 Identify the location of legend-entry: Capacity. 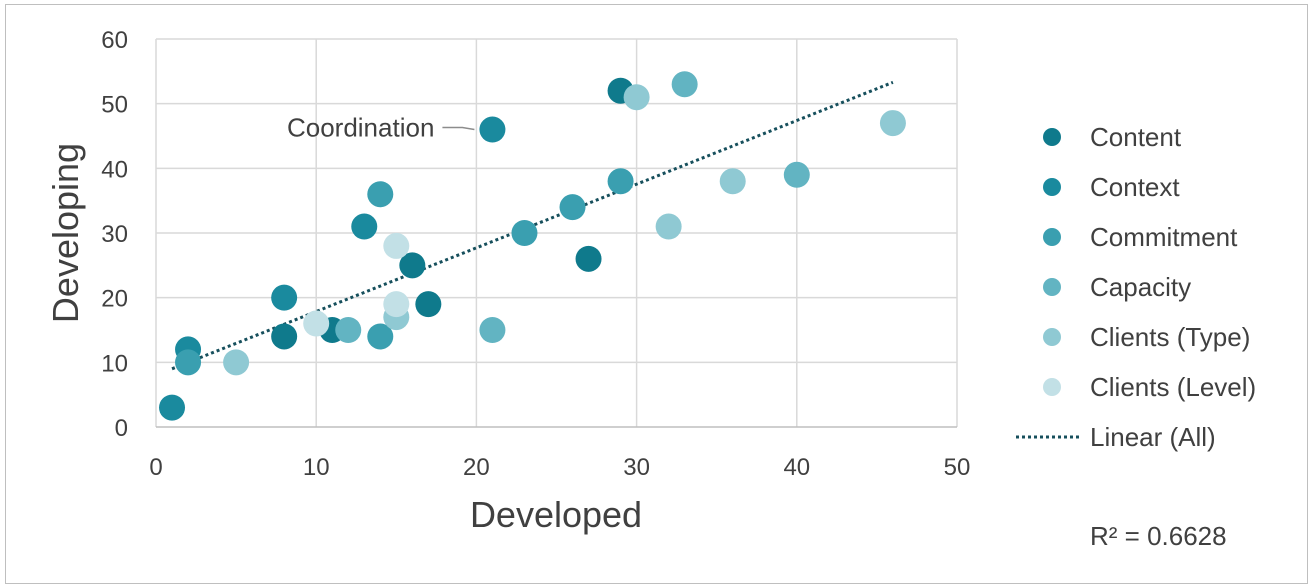
(1140, 287).